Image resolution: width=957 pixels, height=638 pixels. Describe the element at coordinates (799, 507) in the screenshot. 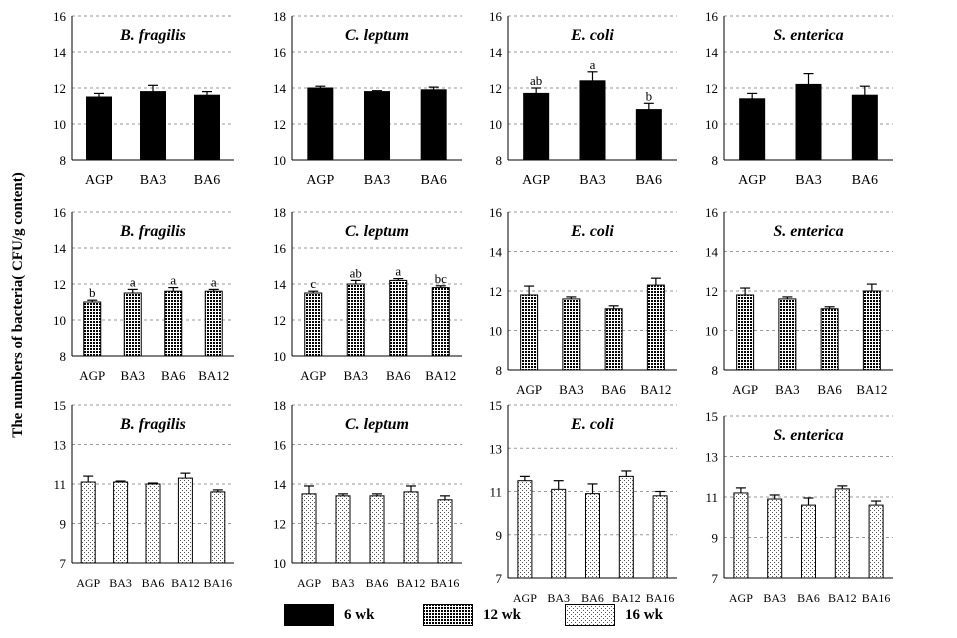

I see `panel-16wk-senterica: 7 9 11 13 15 AGP BA3 BA6 BA12 BA16 S. enterica` at that location.